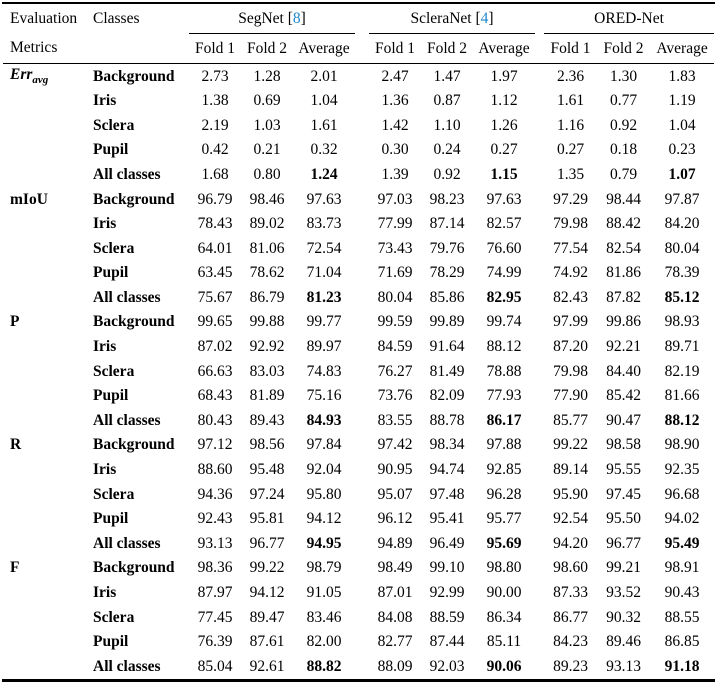 The image size is (717, 689). I want to click on cite-bracket: ], so click(491, 18).